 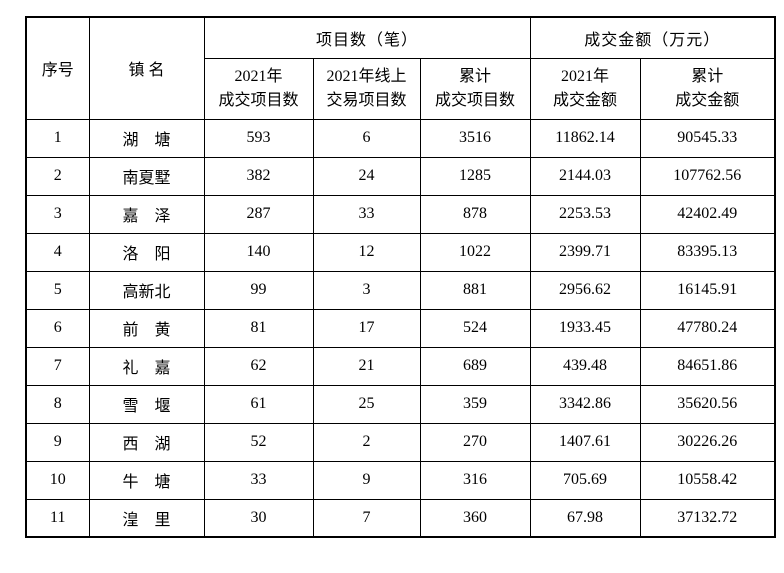 What do you see at coordinates (366, 518) in the screenshot?
I see `cell-projects-online-2021: 7` at bounding box center [366, 518].